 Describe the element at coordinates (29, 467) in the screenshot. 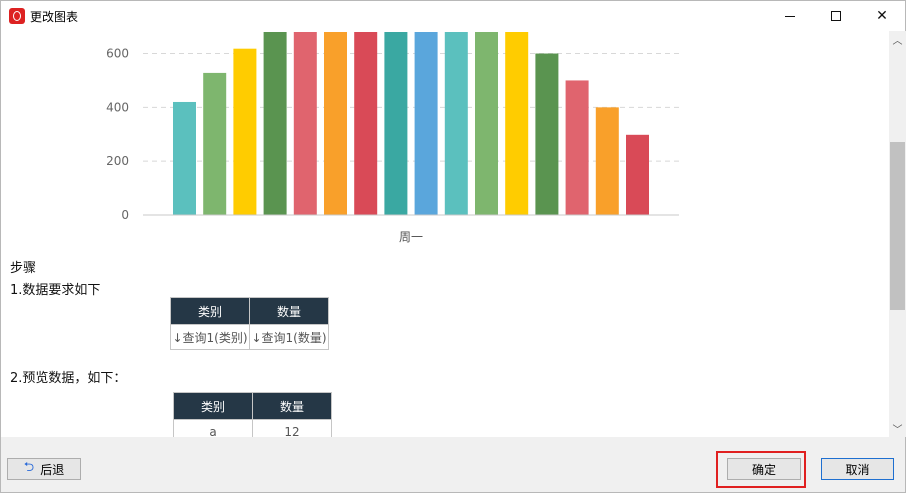

I see `undo-arrow-icon: ⮌` at that location.